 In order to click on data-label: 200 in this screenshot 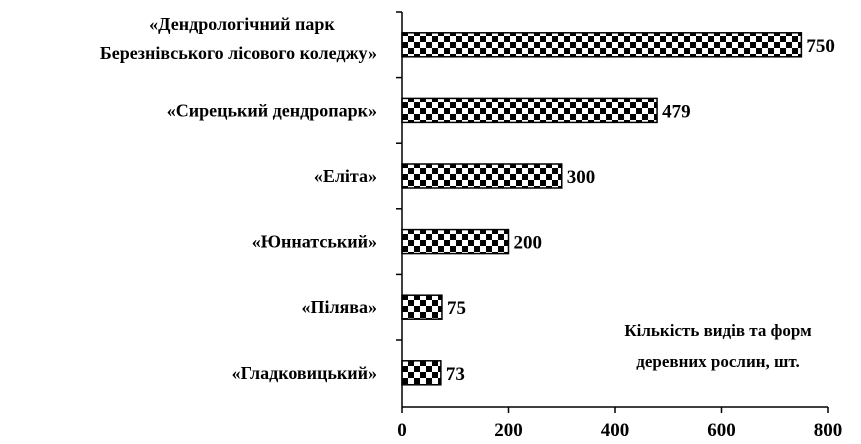, I will do `click(528, 243)`.